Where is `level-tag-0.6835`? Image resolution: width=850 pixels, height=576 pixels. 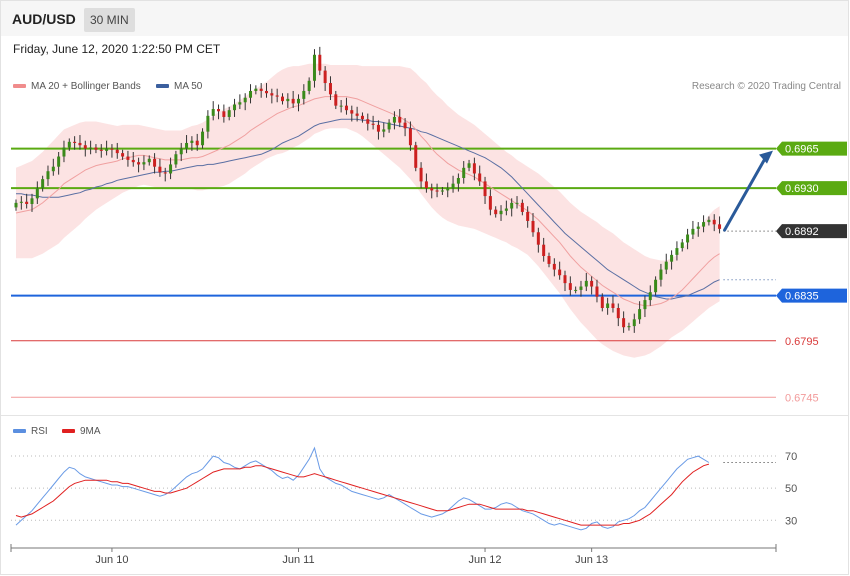 level-tag-0.6835 is located at coordinates (811, 295).